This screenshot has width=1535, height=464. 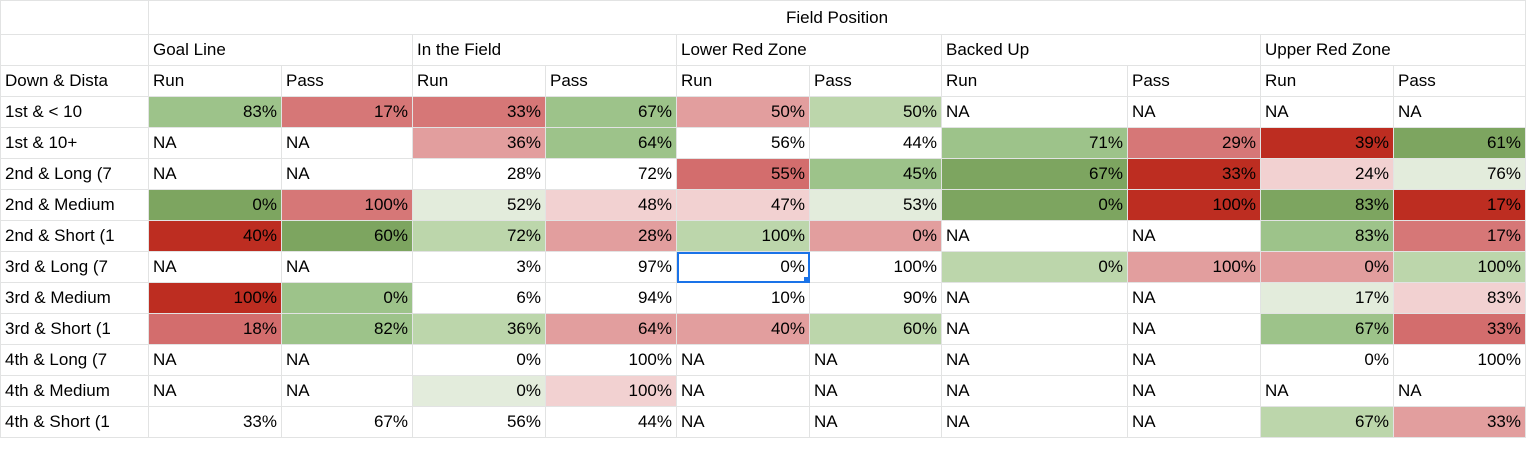 What do you see at coordinates (837, 17) in the screenshot?
I see `field-position-header: Field Position` at bounding box center [837, 17].